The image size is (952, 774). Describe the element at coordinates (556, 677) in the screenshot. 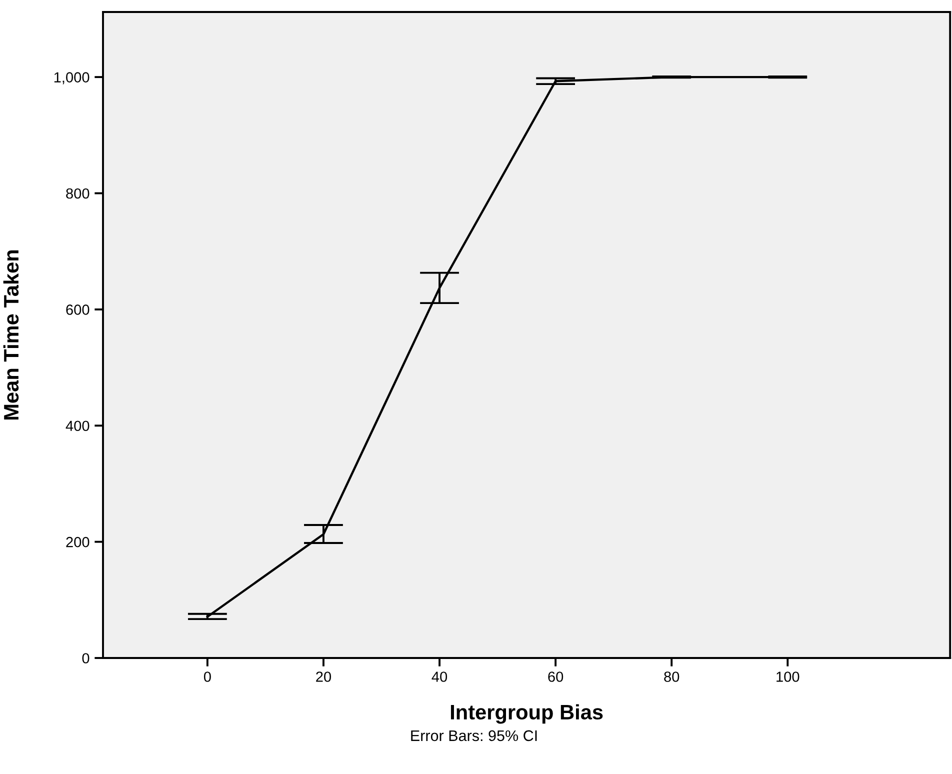

I see `x-tick-label: 60` at that location.